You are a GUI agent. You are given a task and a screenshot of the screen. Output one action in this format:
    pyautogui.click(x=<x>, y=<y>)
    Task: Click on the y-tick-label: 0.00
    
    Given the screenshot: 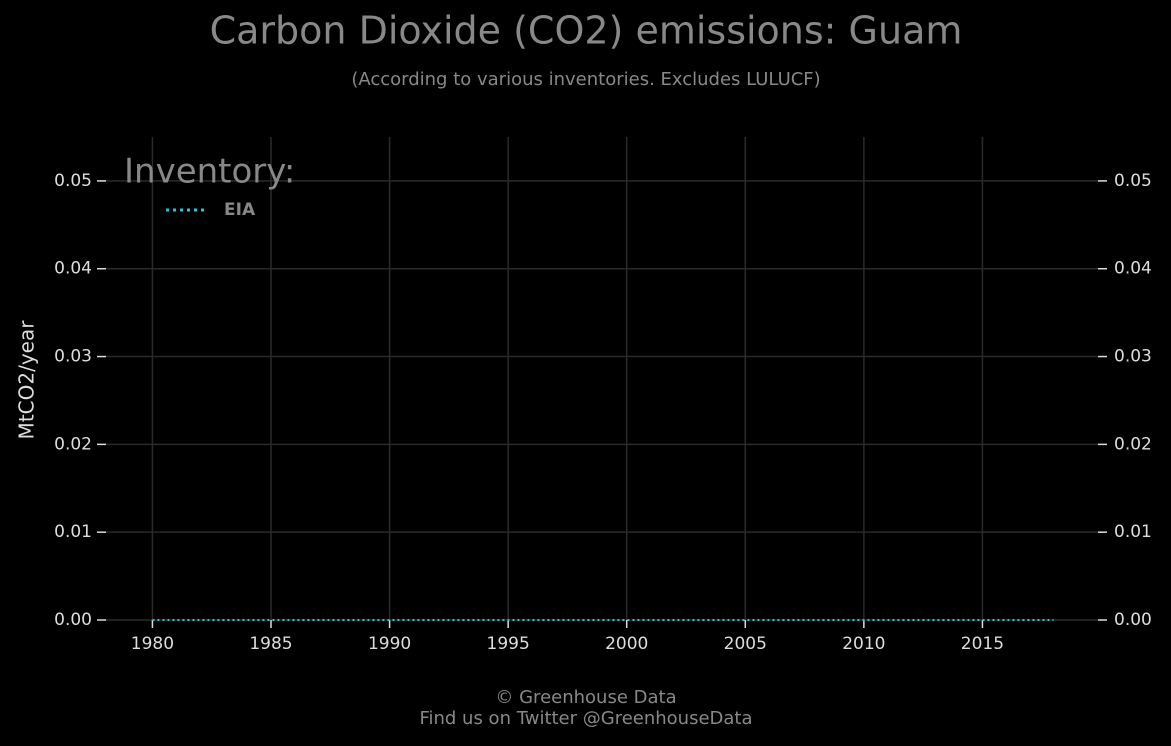 What is the action you would take?
    pyautogui.click(x=73, y=620)
    